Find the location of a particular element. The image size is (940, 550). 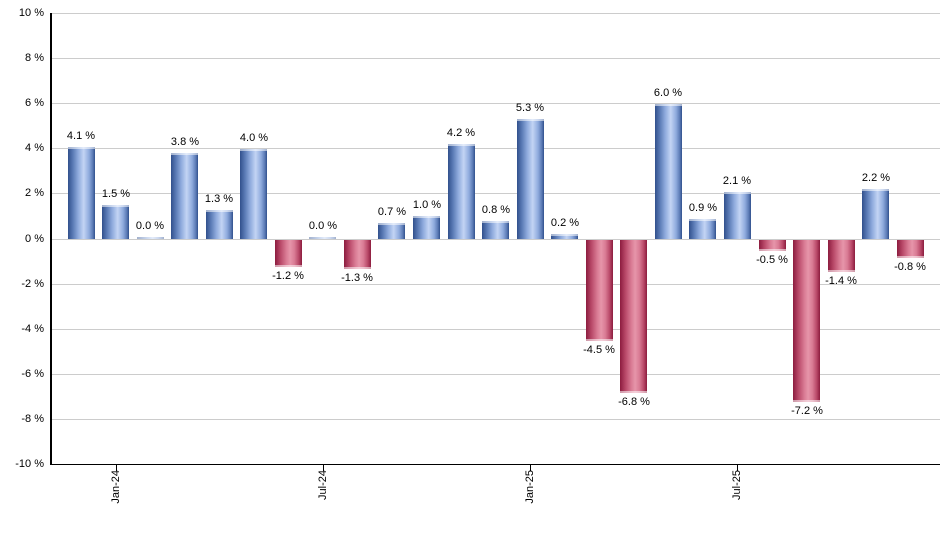

bar-value-label: 5.3 % is located at coordinates (530, 108).